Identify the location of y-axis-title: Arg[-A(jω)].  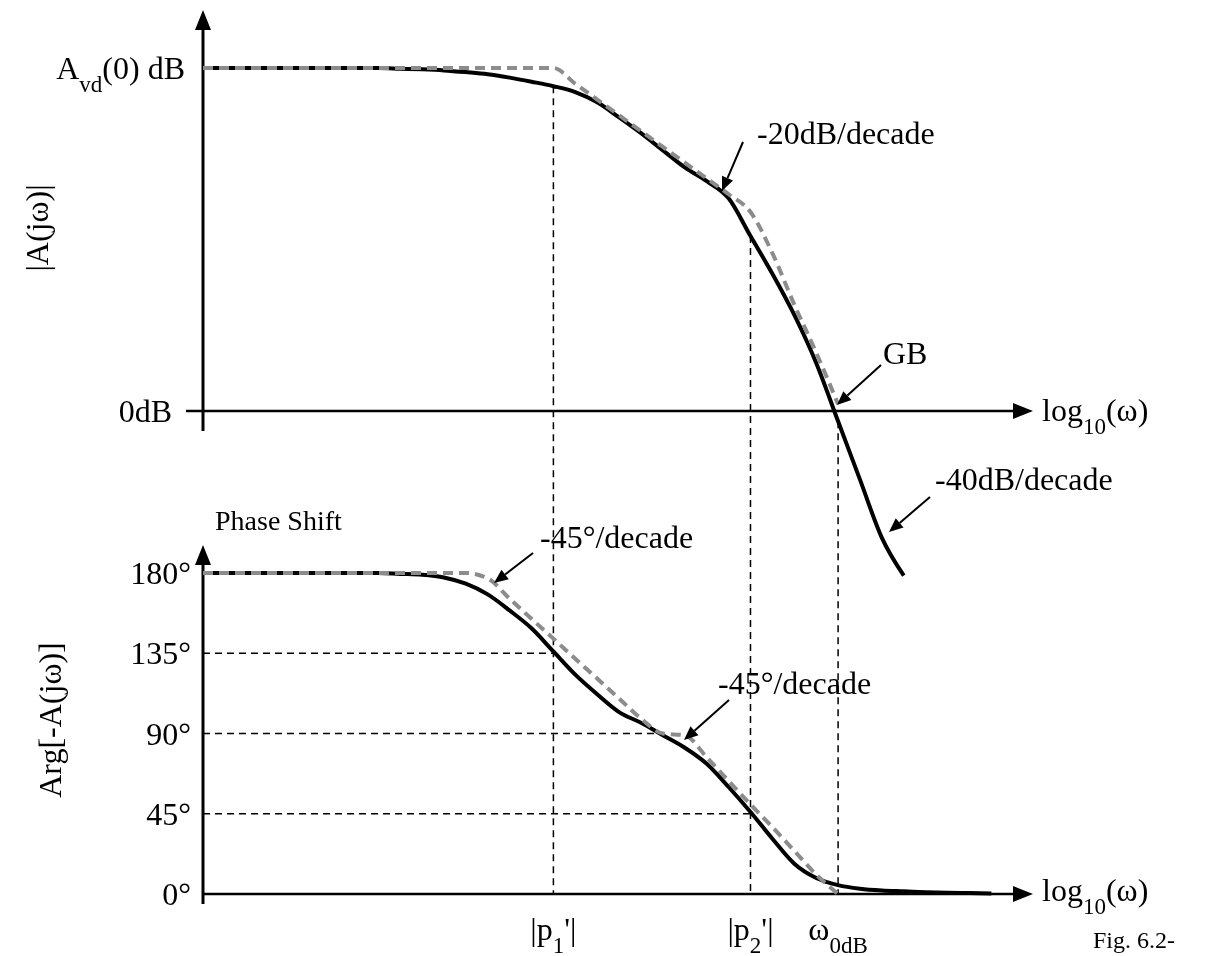
(50, 720).